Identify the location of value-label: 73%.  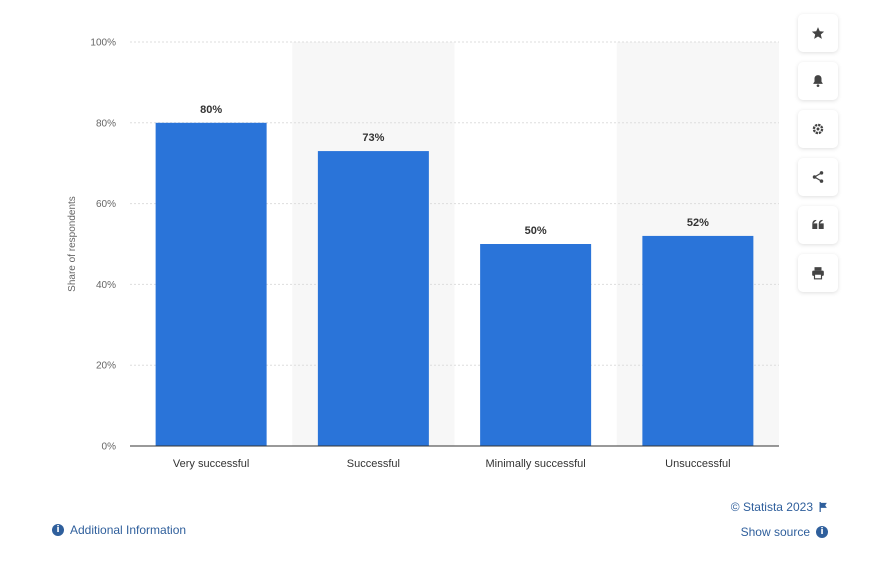
(373, 138).